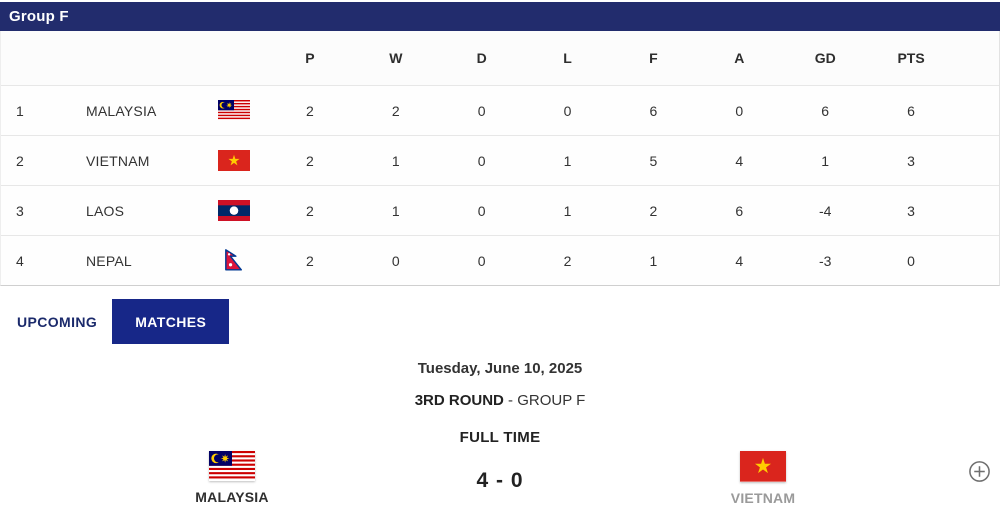 The width and height of the screenshot is (1000, 520). What do you see at coordinates (825, 58) in the screenshot?
I see `col-goal-diff: GD` at bounding box center [825, 58].